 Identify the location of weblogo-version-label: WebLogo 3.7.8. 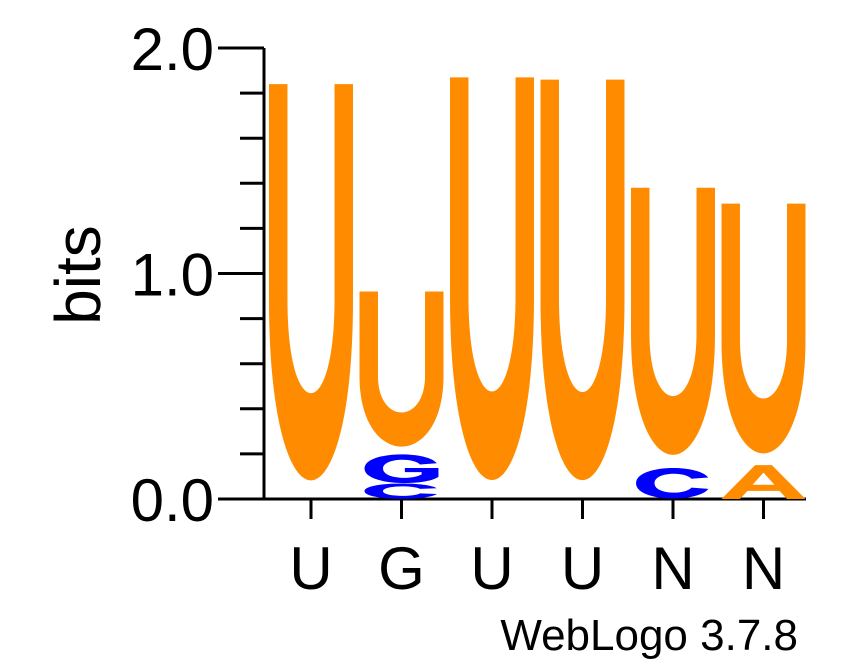
(649, 635).